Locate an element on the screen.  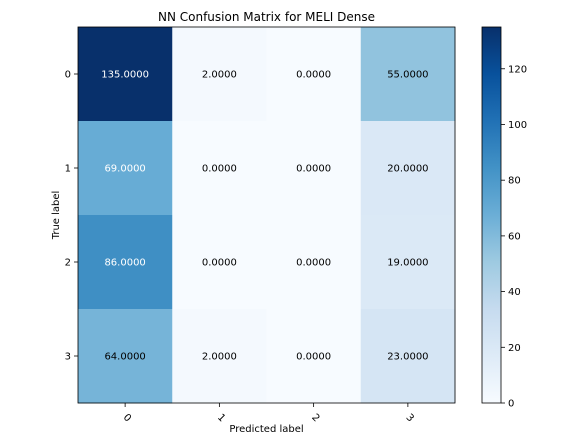
colorbar-ticks: 0 20 40 60 80 100 120 is located at coordinates (514, 237).